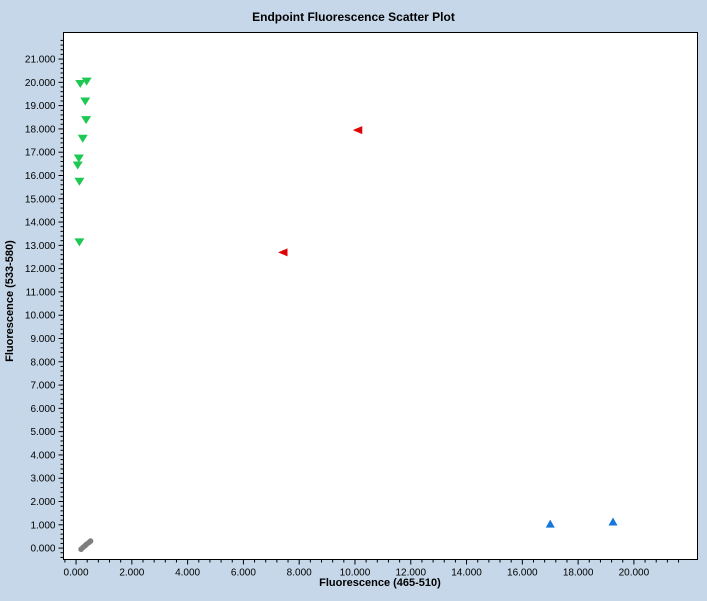 This screenshot has height=601, width=707. Describe the element at coordinates (42, 502) in the screenshot. I see `y-tick-label: 2.000` at that location.